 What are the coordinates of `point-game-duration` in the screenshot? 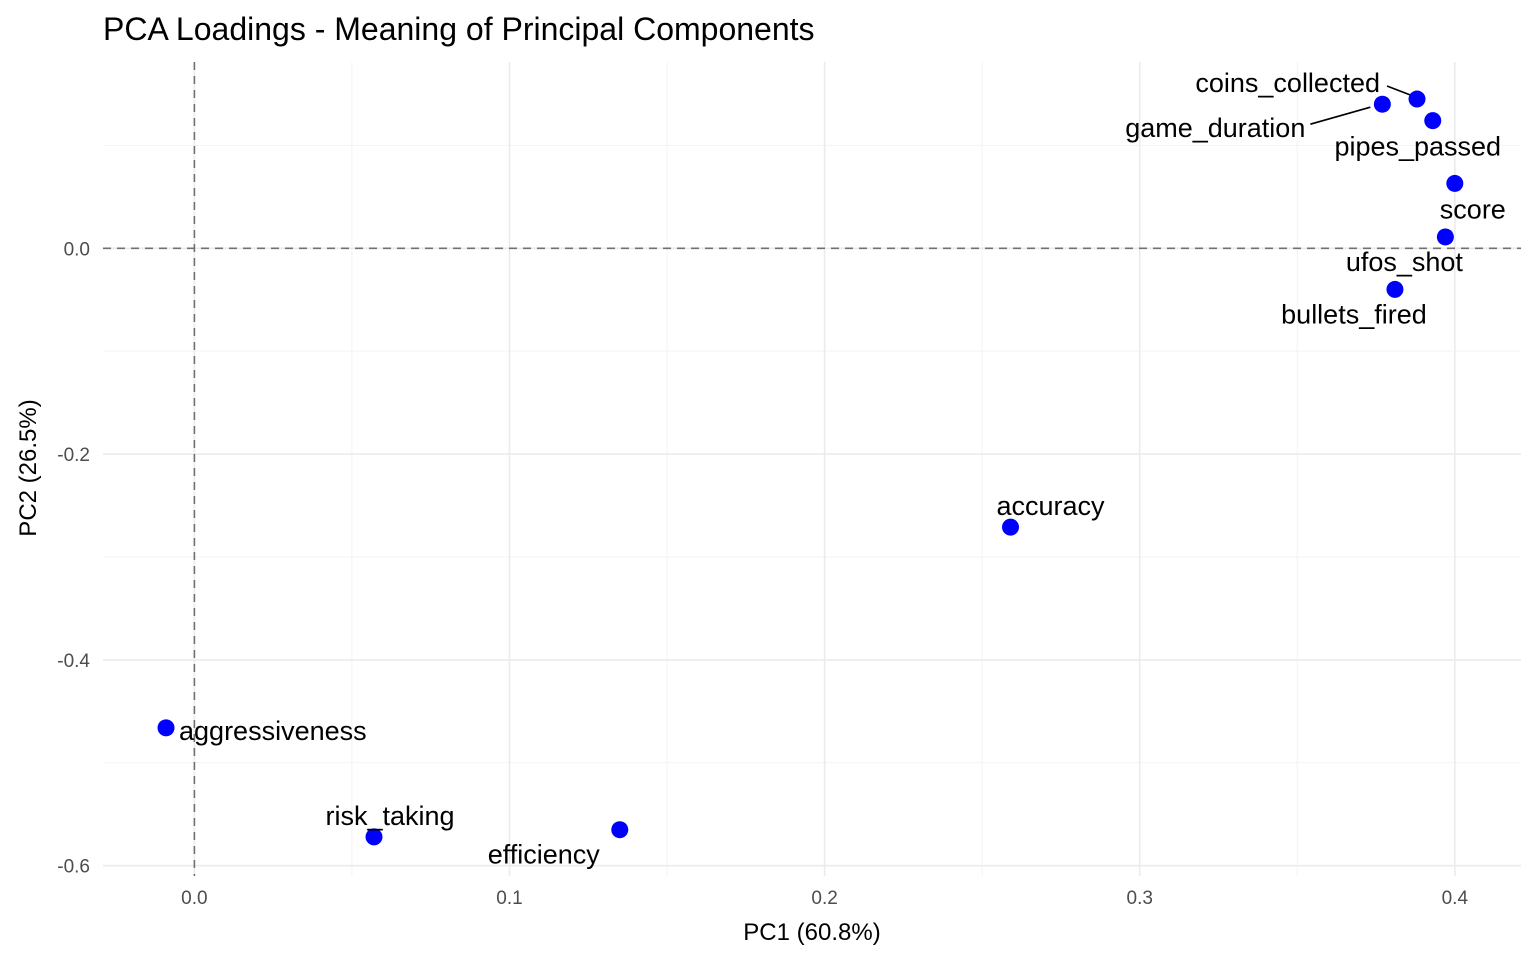 It's located at (1382, 104).